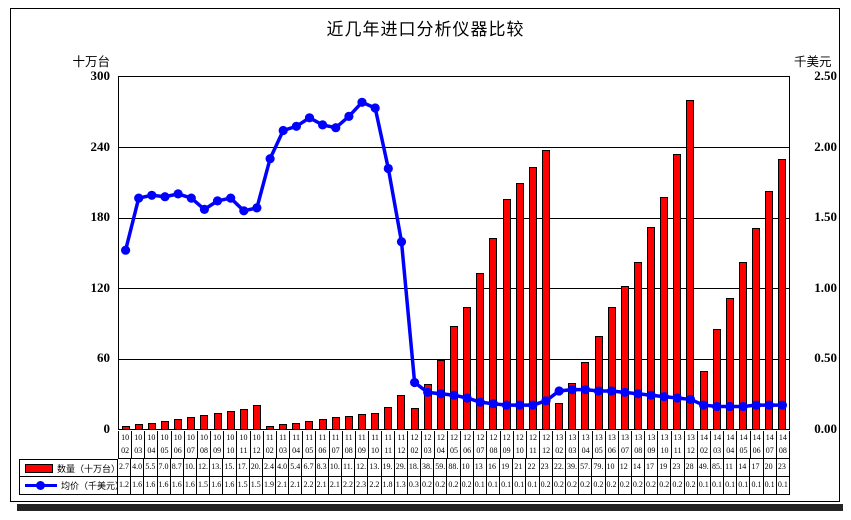 The width and height of the screenshot is (851, 520). Describe the element at coordinates (100, 75) in the screenshot. I see `y-axis-tick-left: 300` at that location.